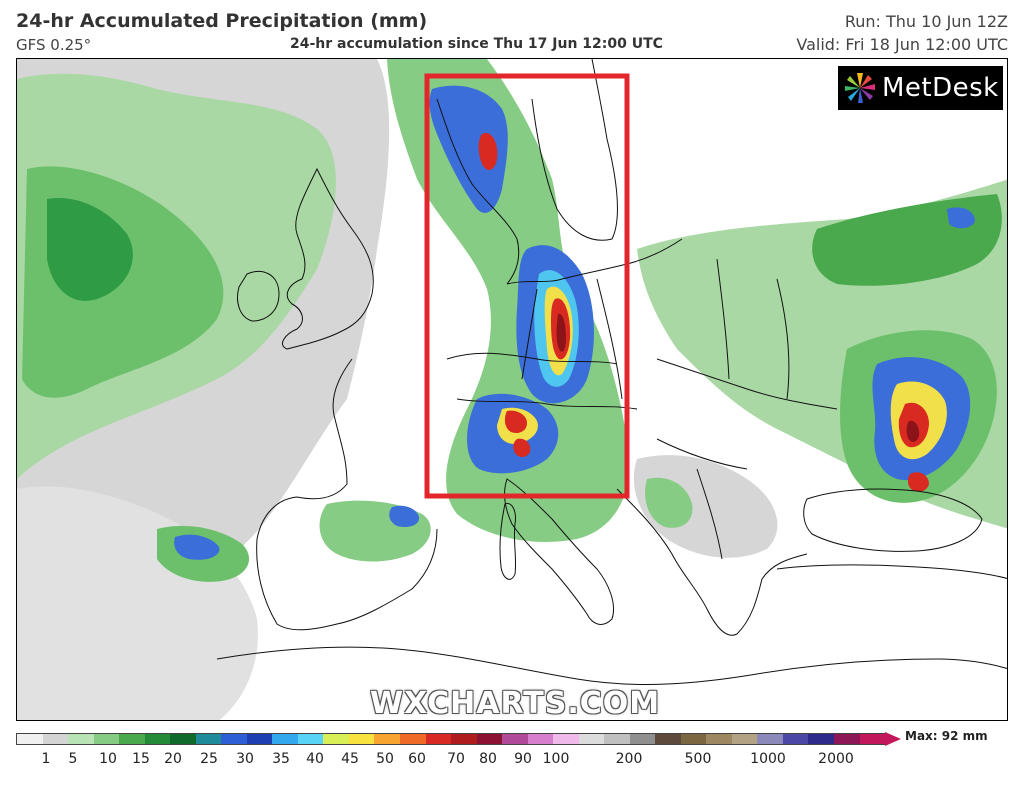  Describe the element at coordinates (902, 44) in the screenshot. I see `valid-label: Valid: Fri 18 Jun 12:00 UTC` at that location.